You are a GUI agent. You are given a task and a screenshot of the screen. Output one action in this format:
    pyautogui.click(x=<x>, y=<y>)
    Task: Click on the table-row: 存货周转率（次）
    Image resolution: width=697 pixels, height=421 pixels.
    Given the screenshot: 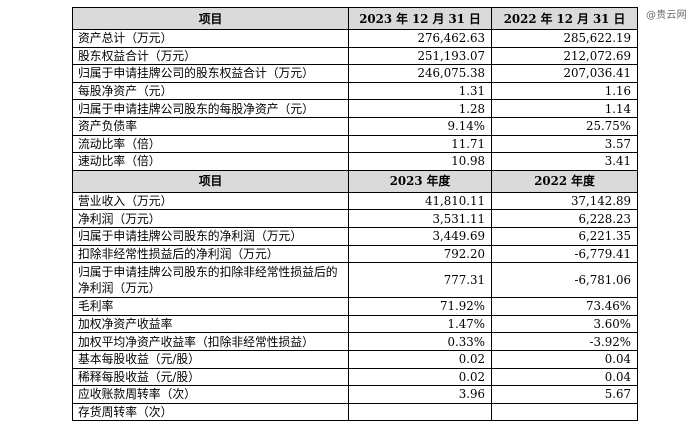 What is the action you would take?
    pyautogui.click(x=355, y=411)
    